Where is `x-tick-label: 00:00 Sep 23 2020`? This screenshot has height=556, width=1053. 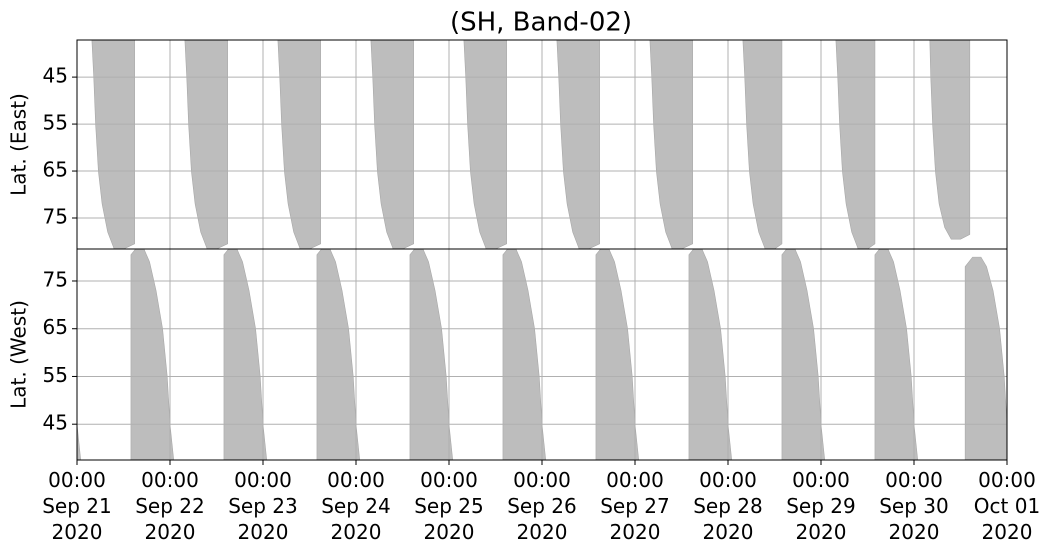
x-tick-label: 00:00 Sep 23 2020 is located at coordinates (263, 506).